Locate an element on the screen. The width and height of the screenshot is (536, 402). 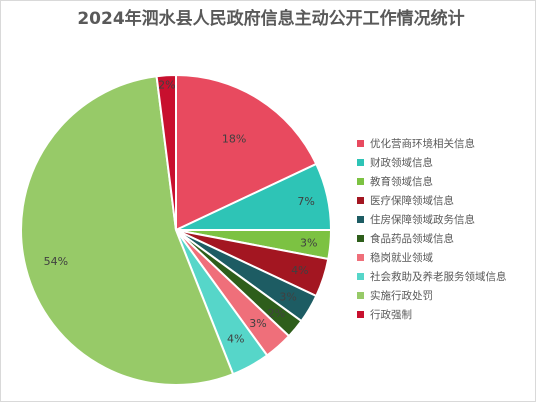
slice-label: 7% is located at coordinates (305, 201).